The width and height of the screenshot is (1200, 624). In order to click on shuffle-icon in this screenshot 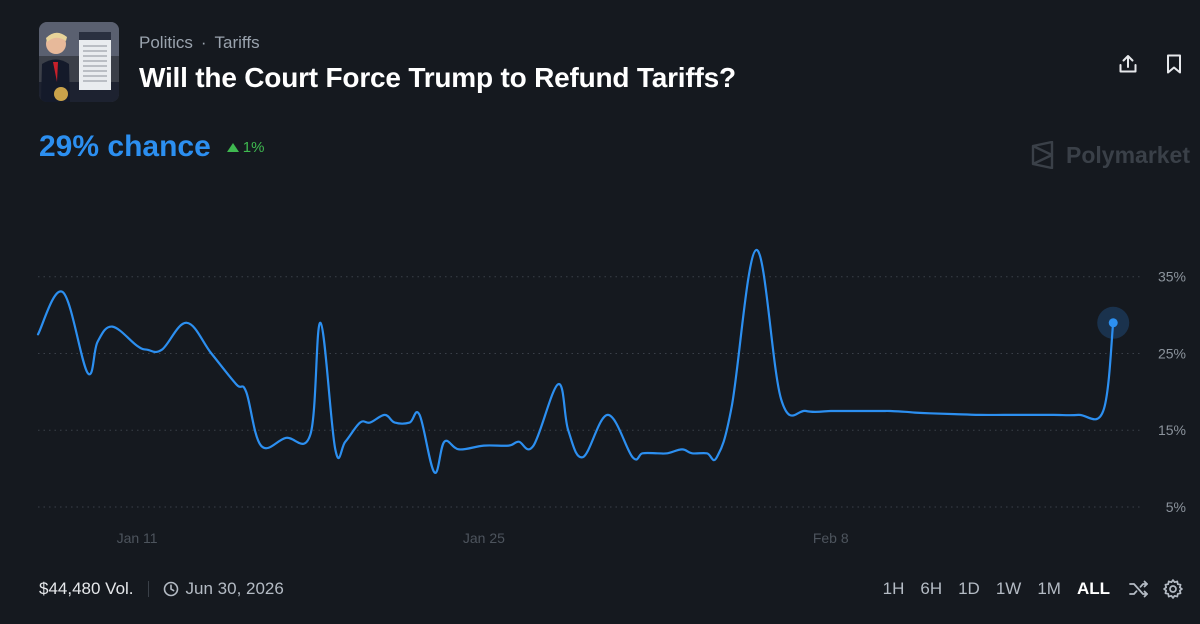, I will do `click(1138, 589)`.